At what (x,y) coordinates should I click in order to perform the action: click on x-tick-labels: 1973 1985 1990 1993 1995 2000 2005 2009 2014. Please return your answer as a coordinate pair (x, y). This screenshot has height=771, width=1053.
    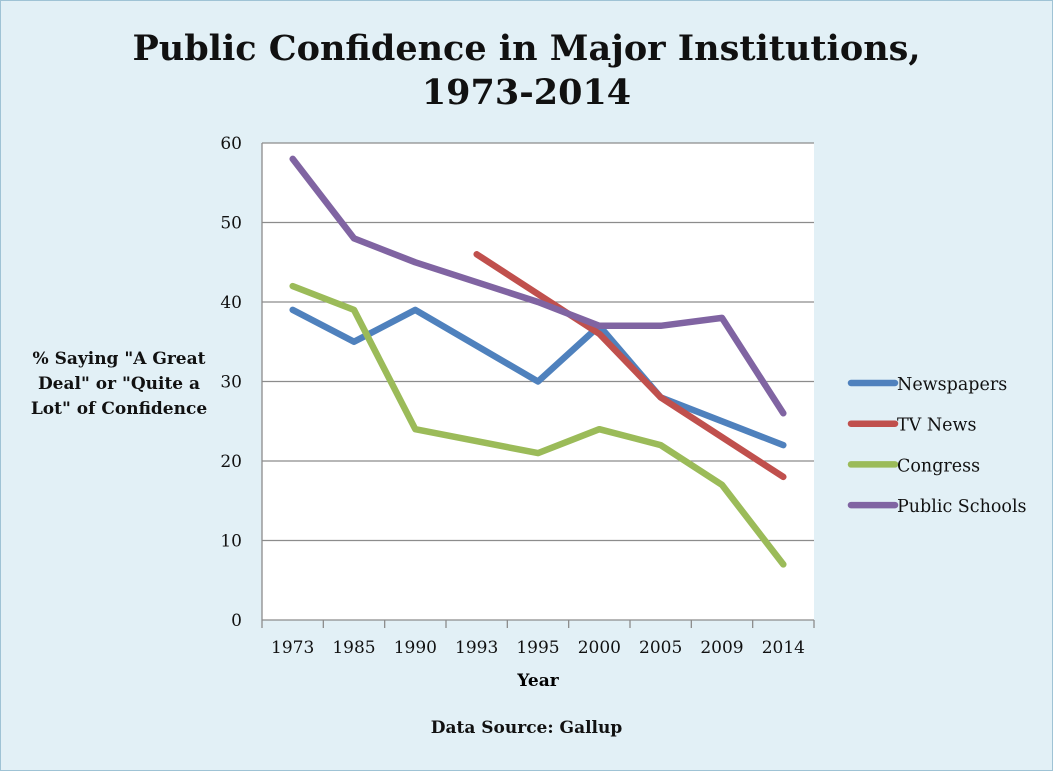
    Looking at the image, I should click on (538, 648).